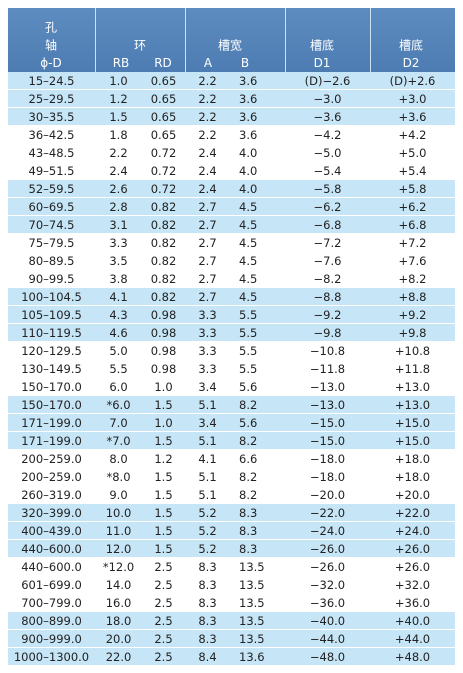 The width and height of the screenshot is (463, 673). Describe the element at coordinates (207, 369) in the screenshot. I see `table-cell: 3.3` at that location.